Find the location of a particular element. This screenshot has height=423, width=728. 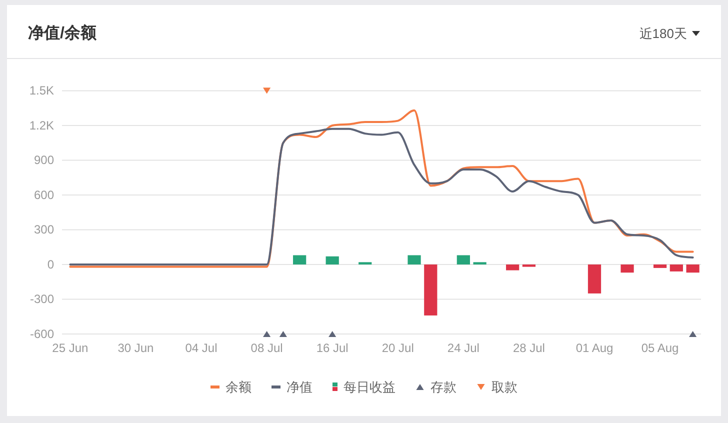

y-tick-label: 0 is located at coordinates (50, 264).